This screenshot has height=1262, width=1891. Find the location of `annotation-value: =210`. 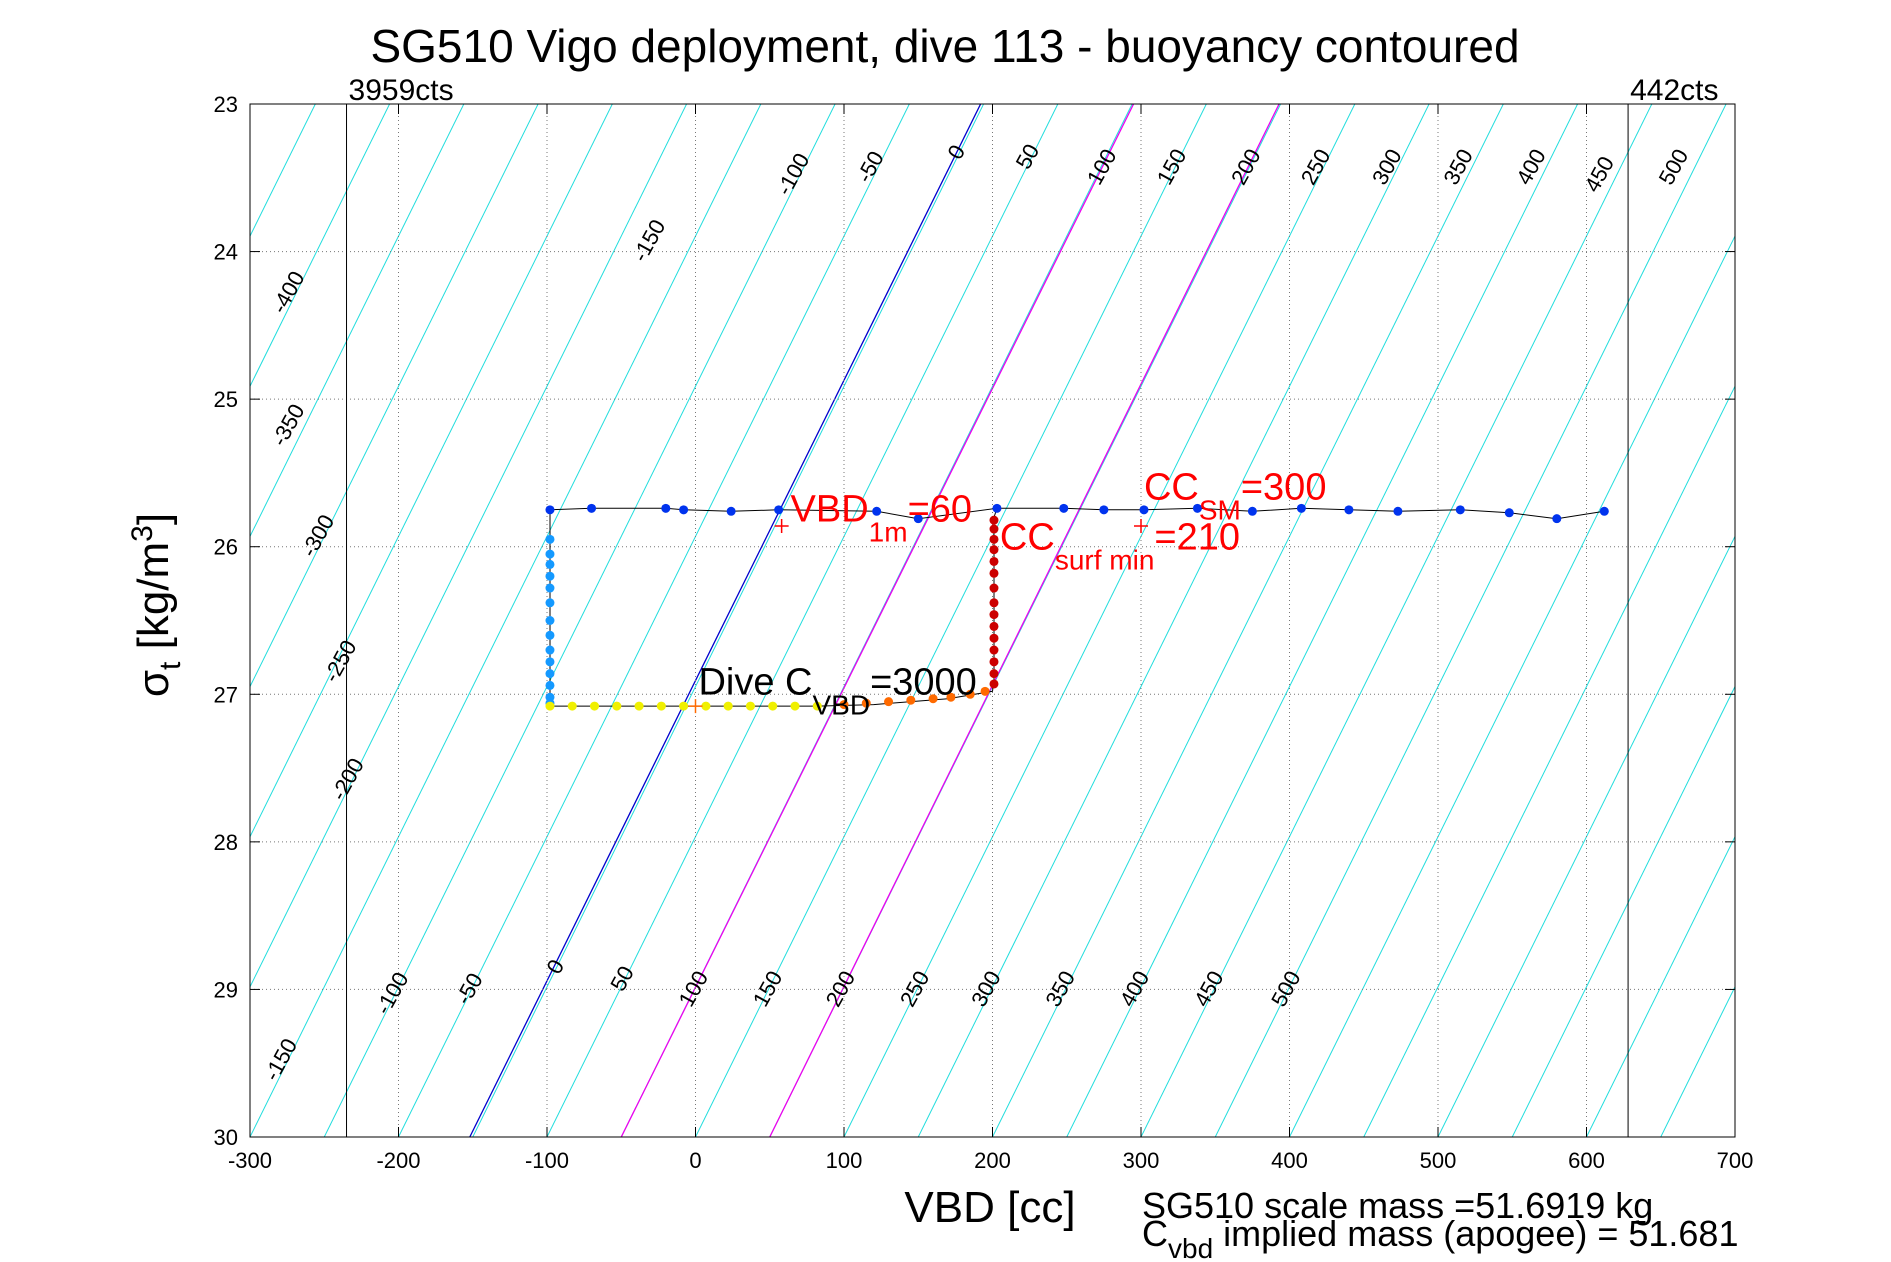

annotation-value: =210 is located at coordinates (1197, 538).